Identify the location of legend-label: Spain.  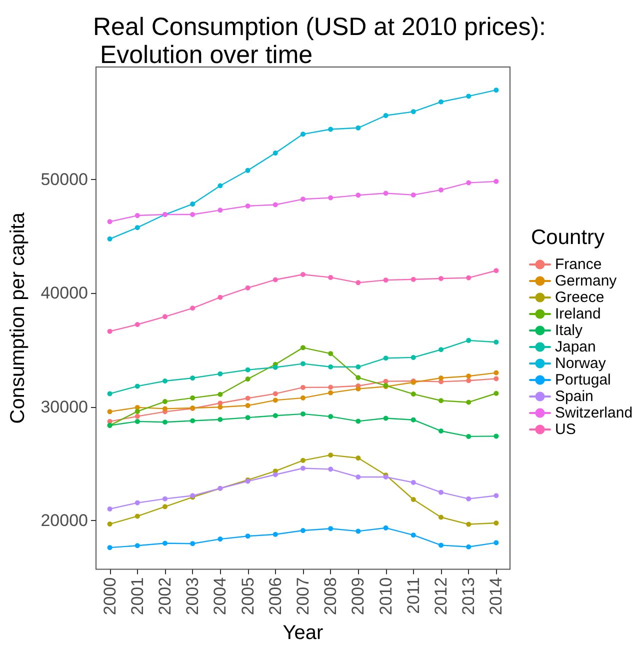
(574, 396).